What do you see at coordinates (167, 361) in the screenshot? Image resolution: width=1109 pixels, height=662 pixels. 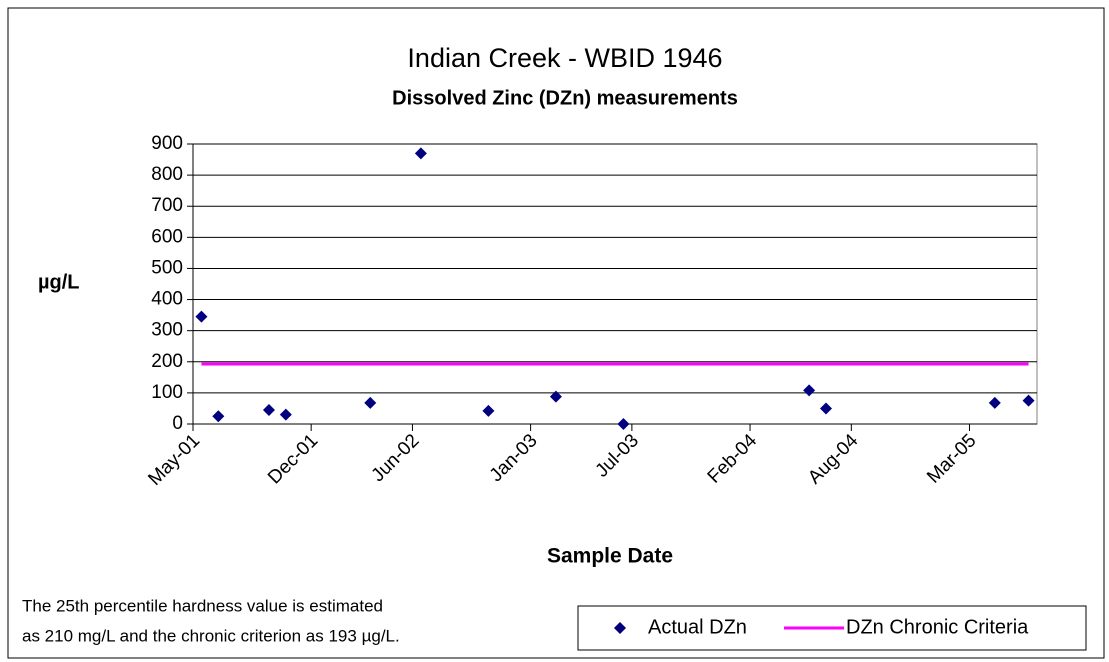 I see `y-tick-label: 200` at bounding box center [167, 361].